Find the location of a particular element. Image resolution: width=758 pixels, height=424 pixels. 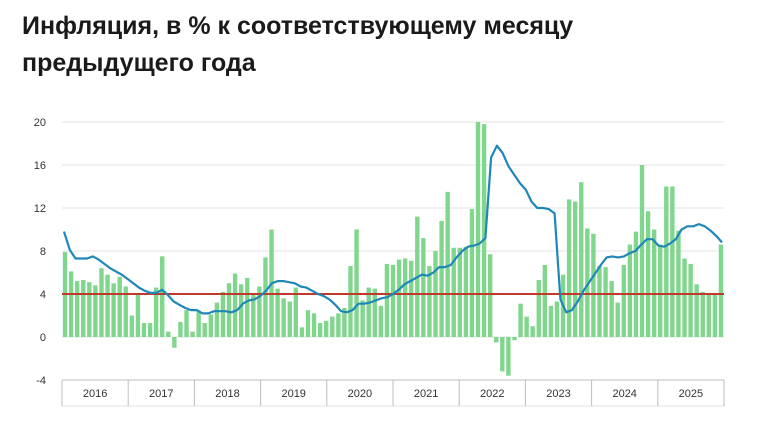

y-tick-label: 4 is located at coordinates (43, 295).